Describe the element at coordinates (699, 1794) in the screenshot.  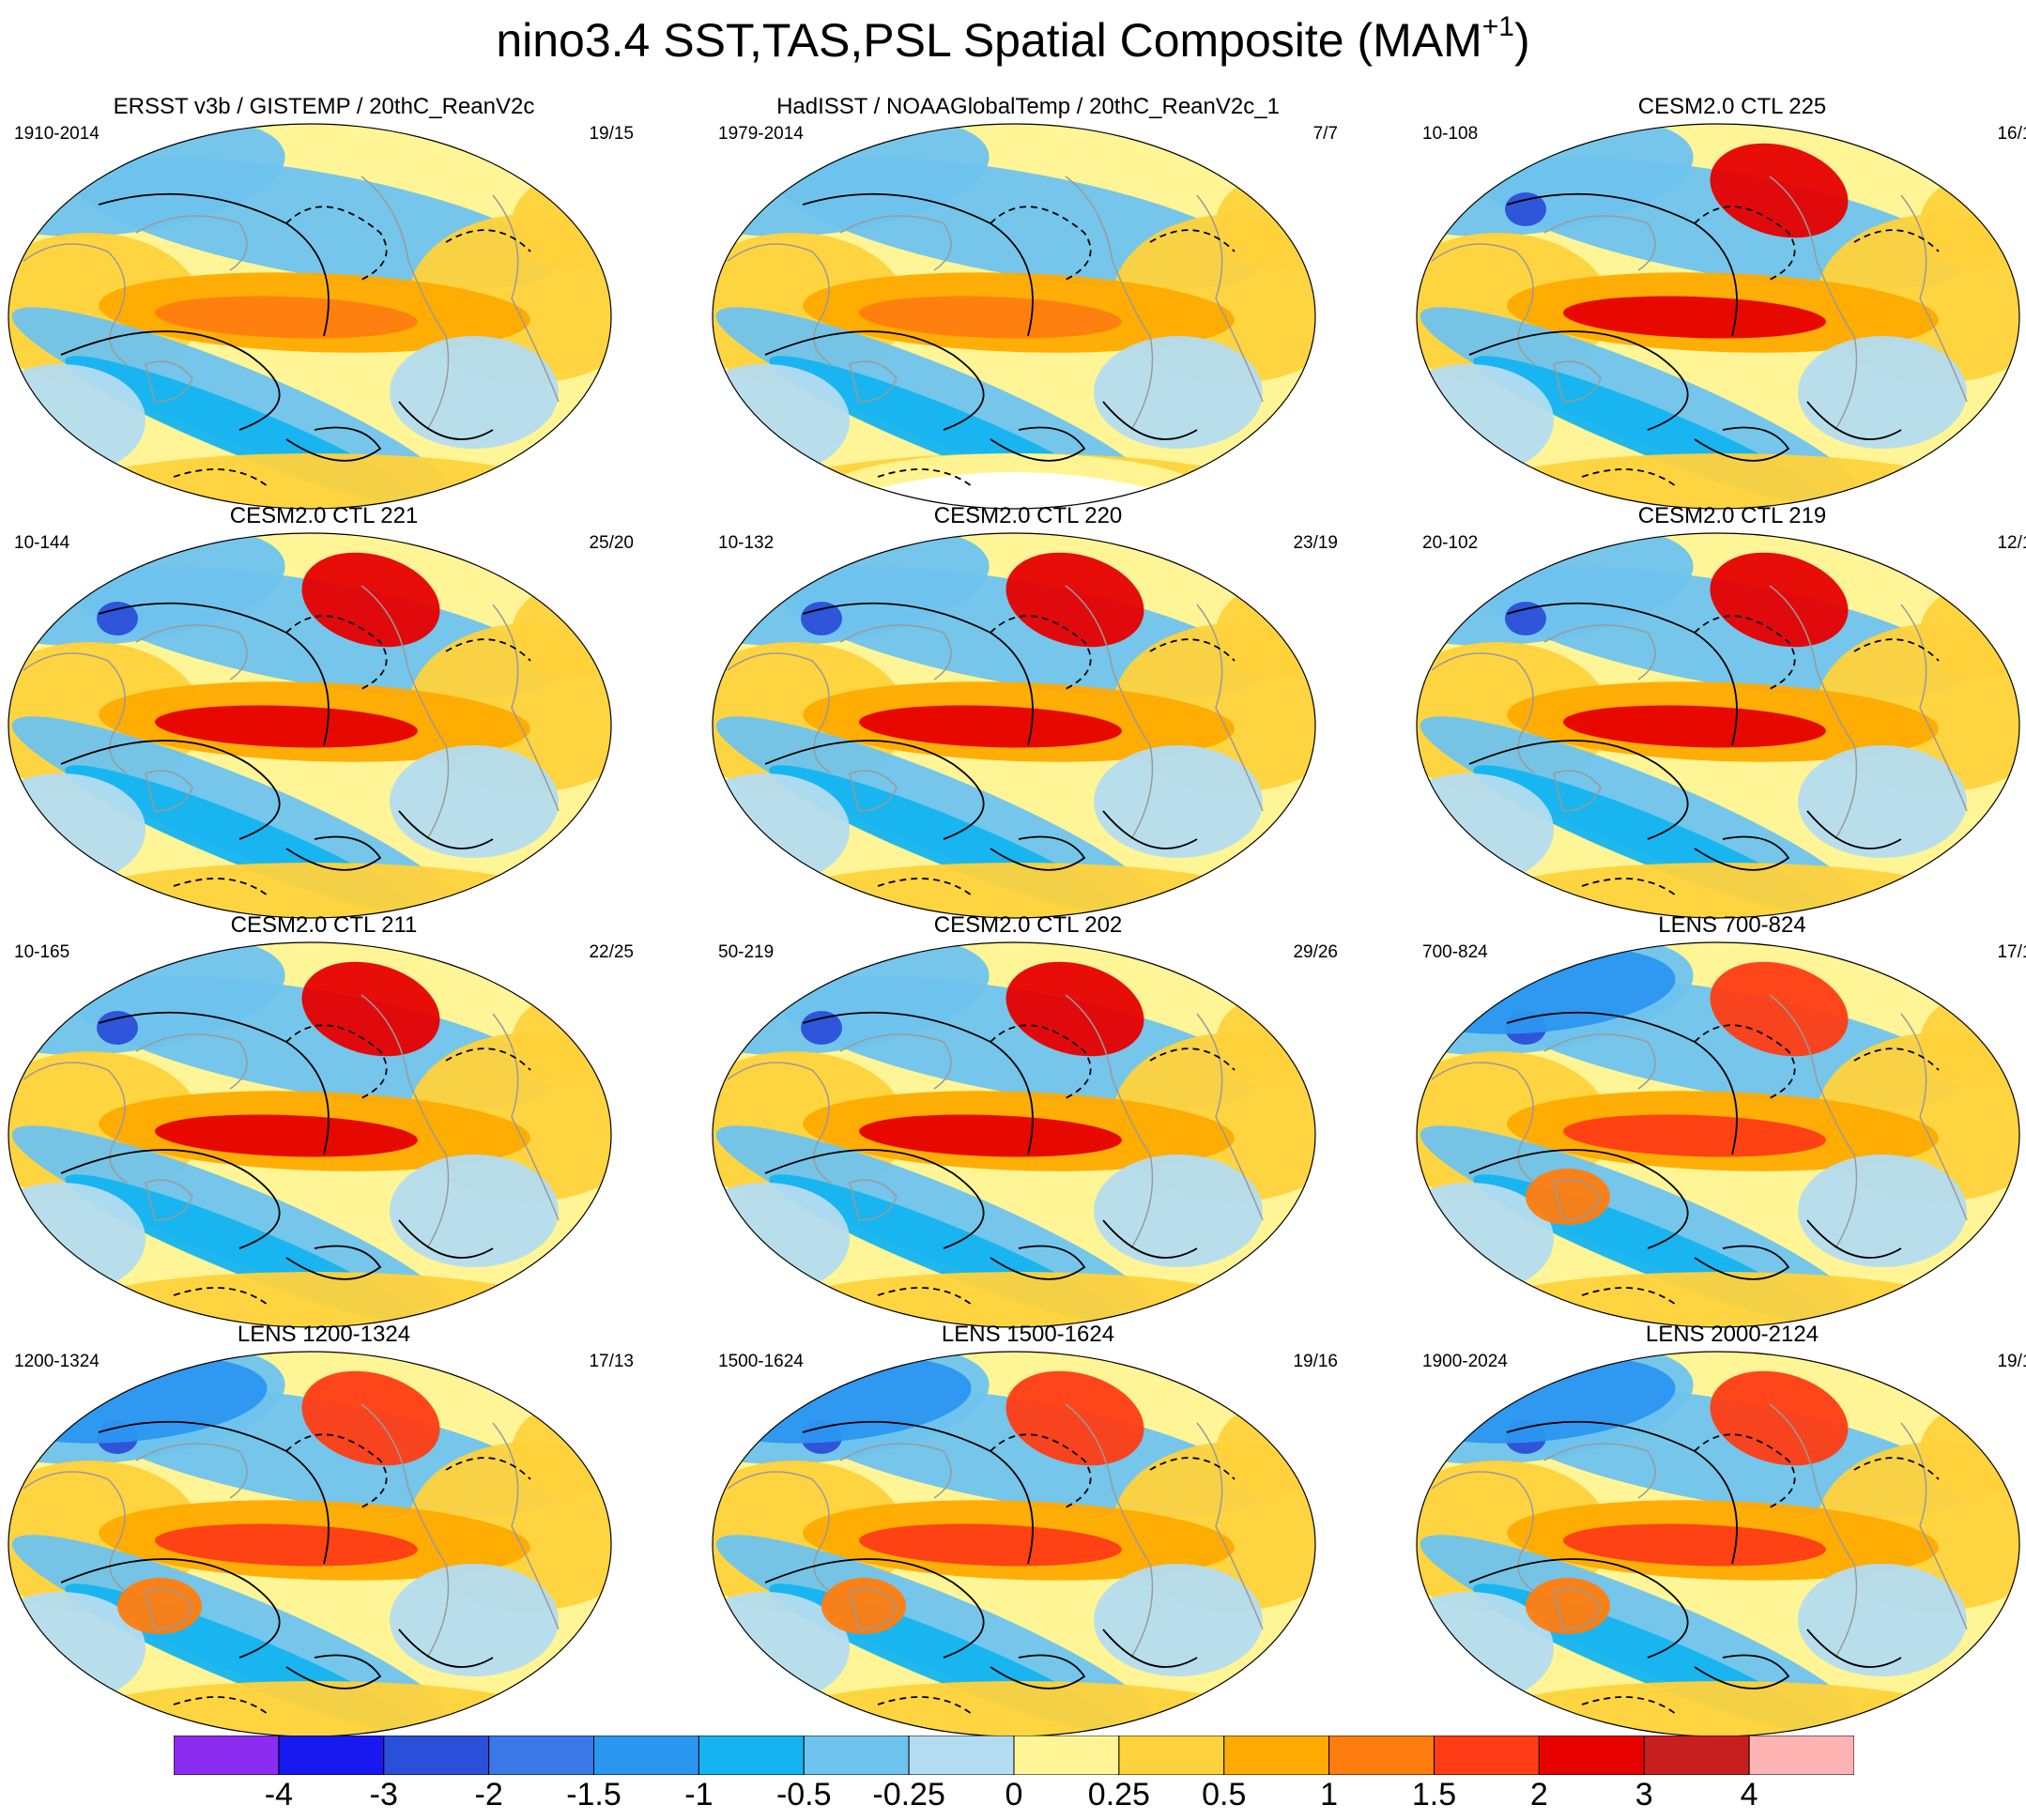
I see `colorbar-tick-label: -1` at that location.